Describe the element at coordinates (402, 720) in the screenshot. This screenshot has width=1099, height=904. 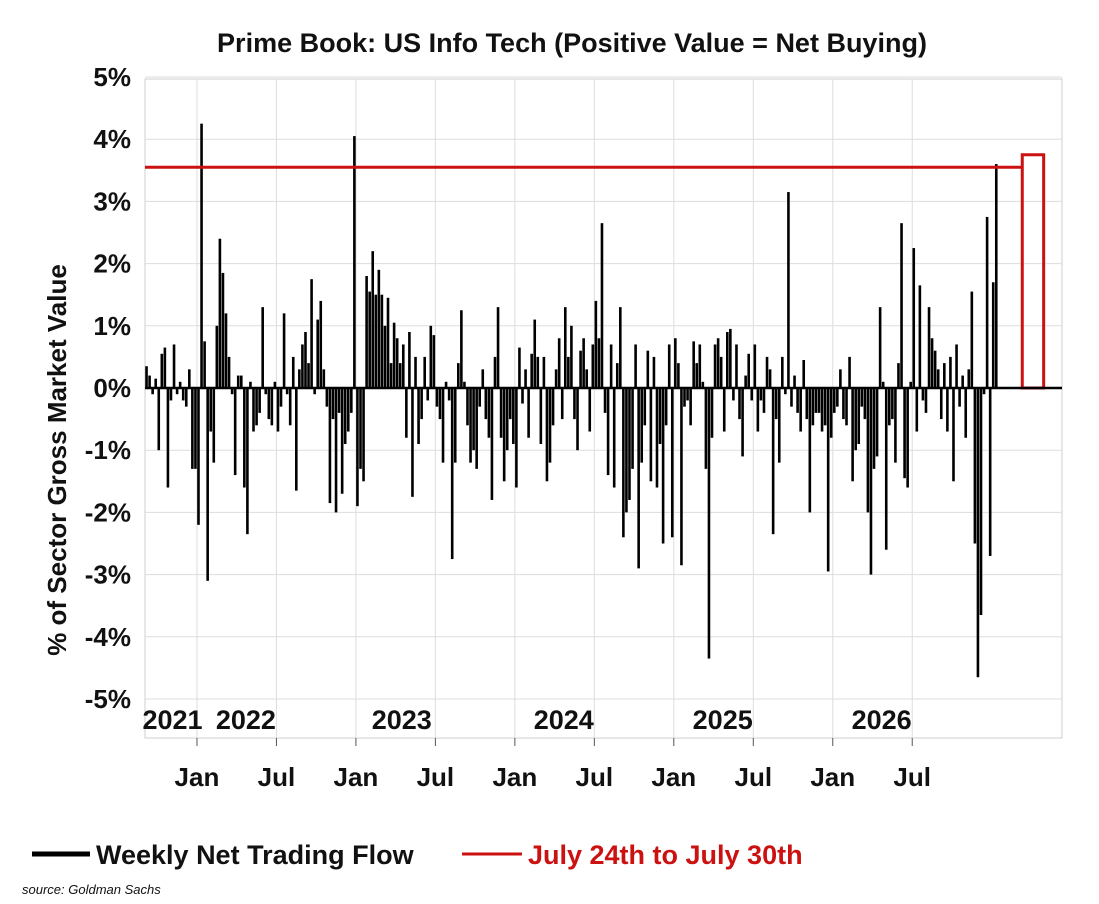
I see `year-label: 2023` at that location.